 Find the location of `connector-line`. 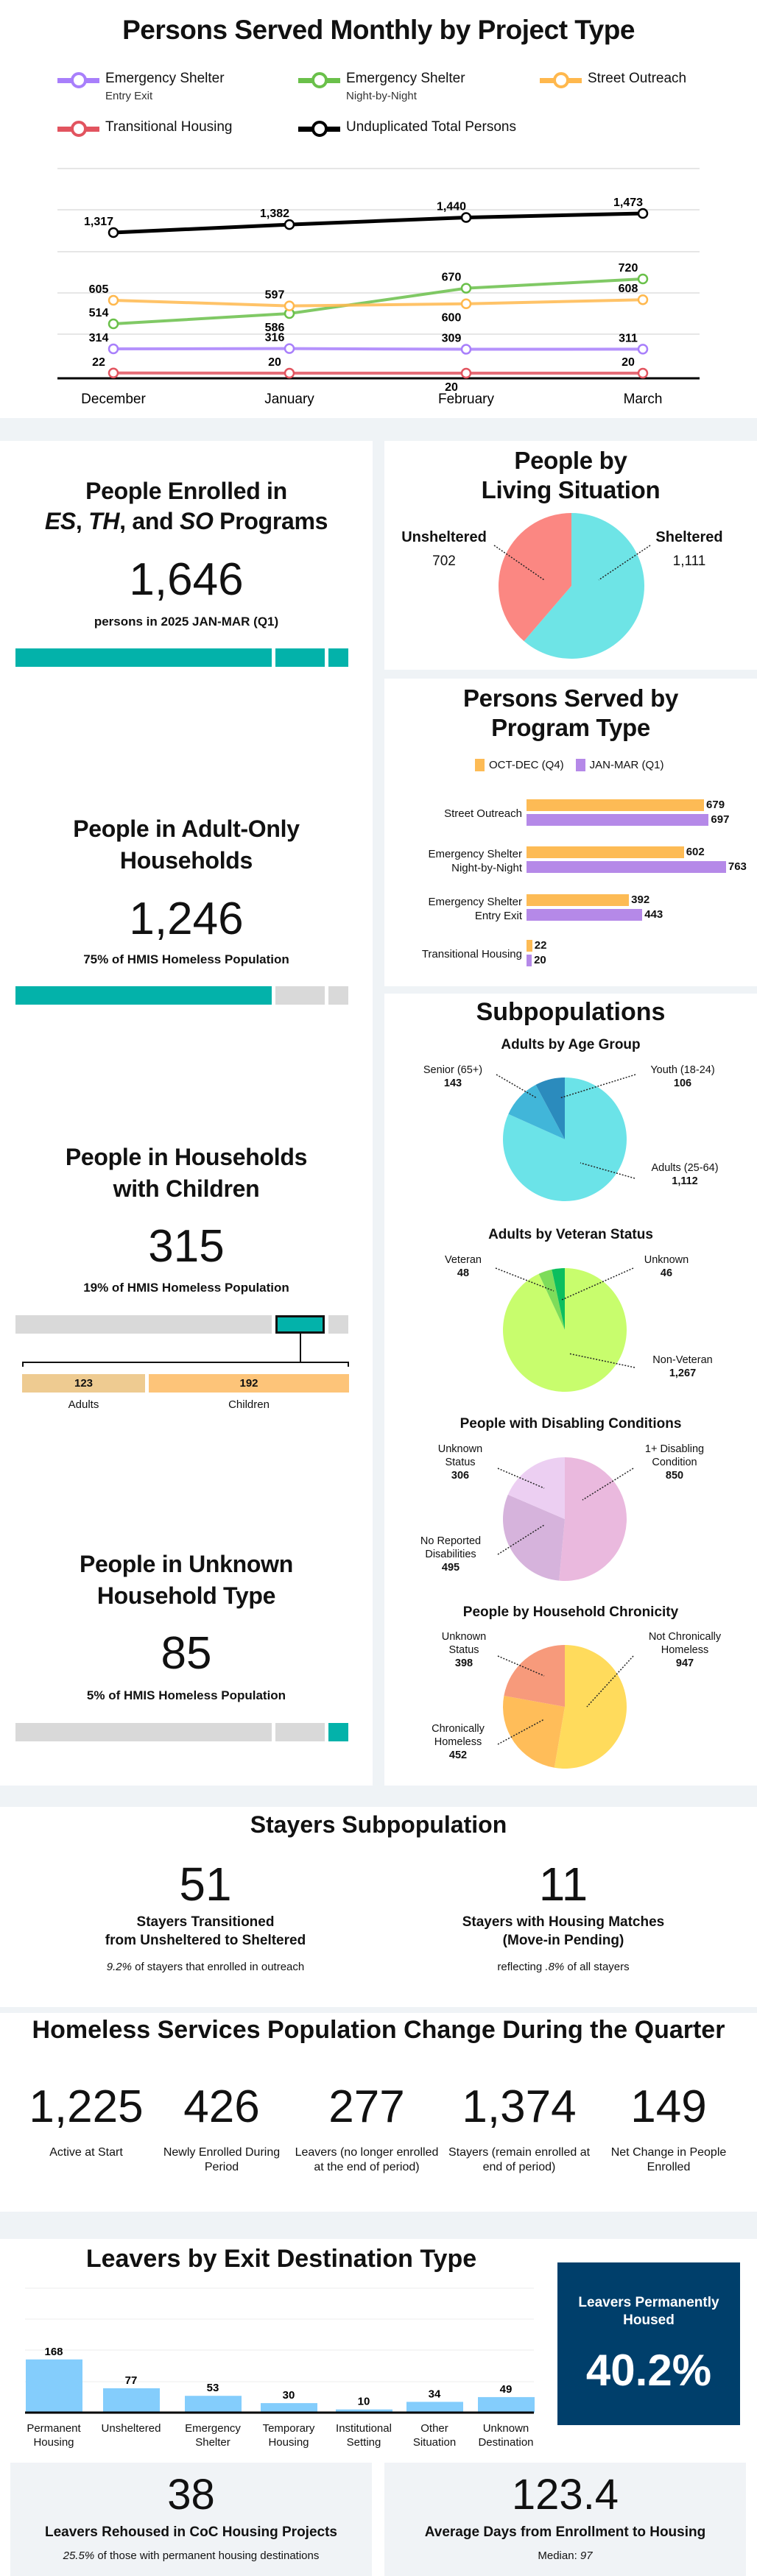

connector-line is located at coordinates (300, 1348).